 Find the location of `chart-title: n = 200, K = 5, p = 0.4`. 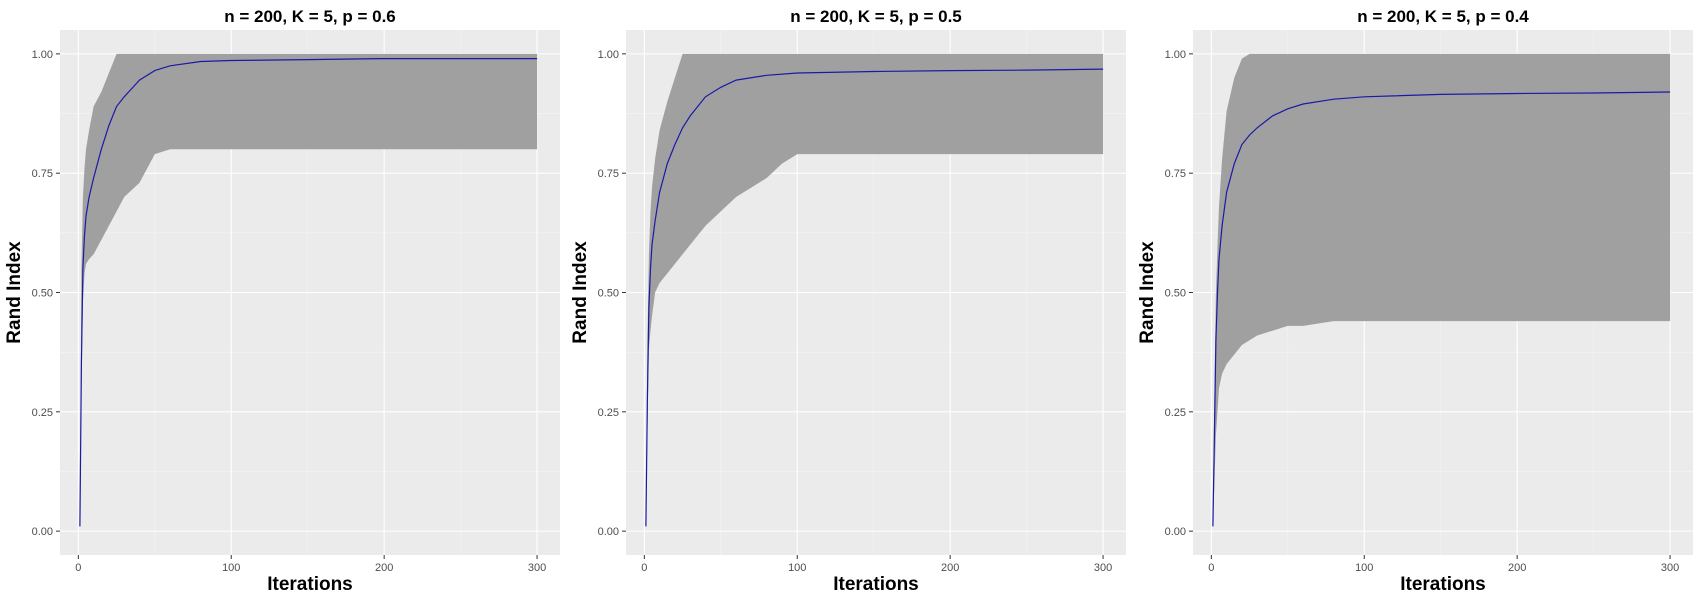

chart-title: n = 200, K = 5, p = 0.4 is located at coordinates (1443, 16).